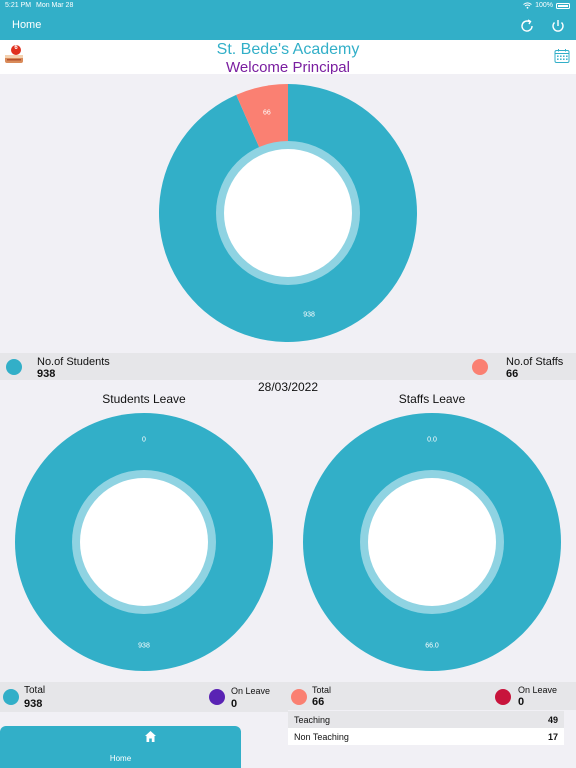 This screenshot has width=576, height=768. What do you see at coordinates (512, 374) in the screenshot?
I see `legend-staffs-value: 66` at bounding box center [512, 374].